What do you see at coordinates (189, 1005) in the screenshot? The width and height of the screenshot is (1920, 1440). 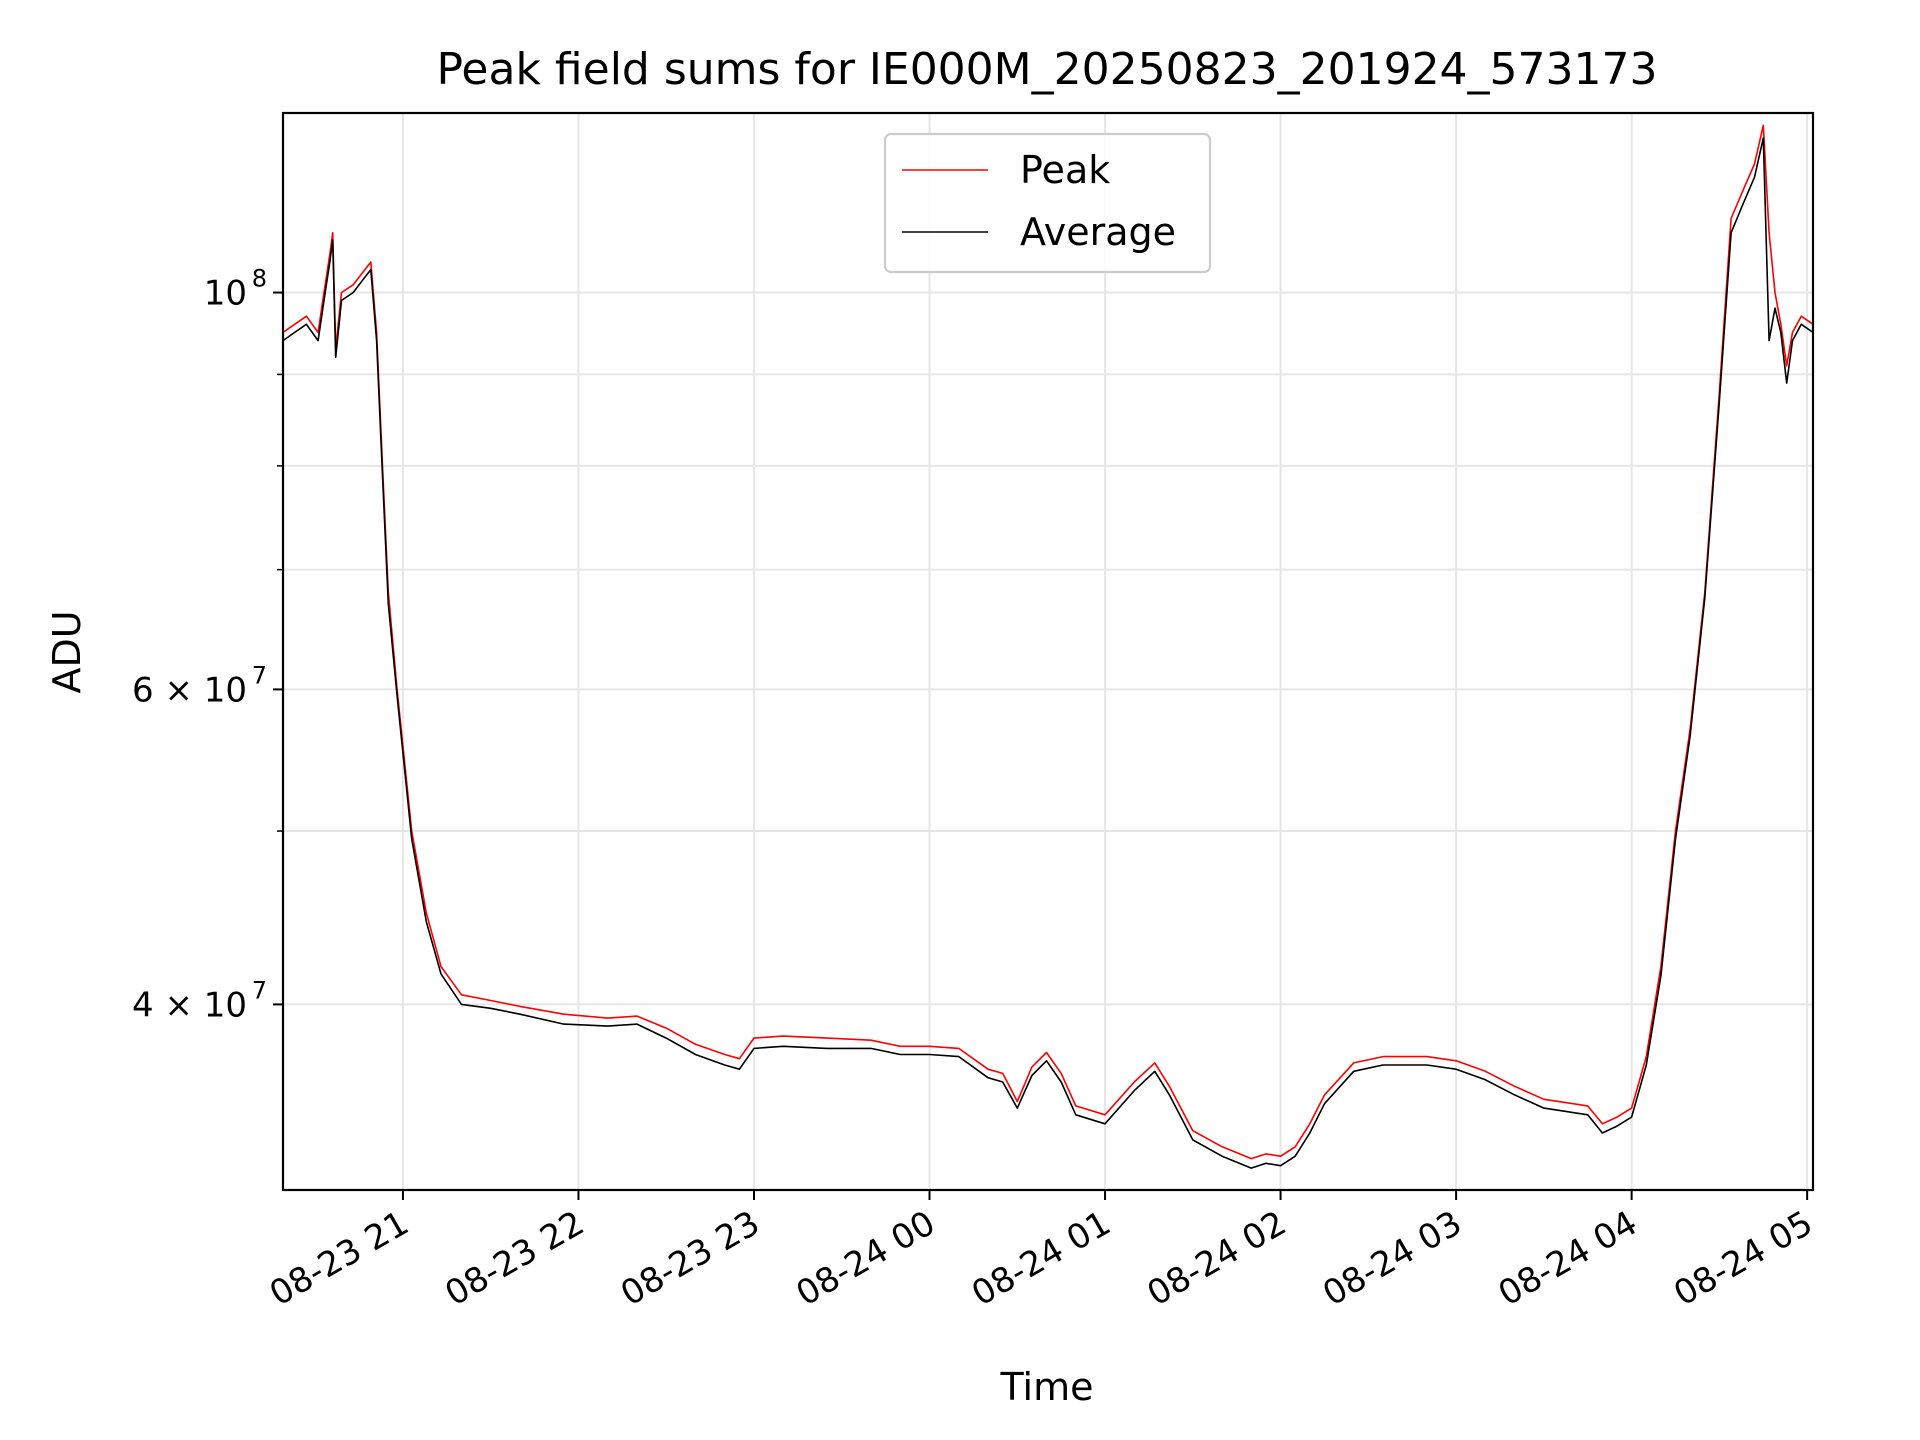 I see `y-tick-label: 4 × 10` at bounding box center [189, 1005].